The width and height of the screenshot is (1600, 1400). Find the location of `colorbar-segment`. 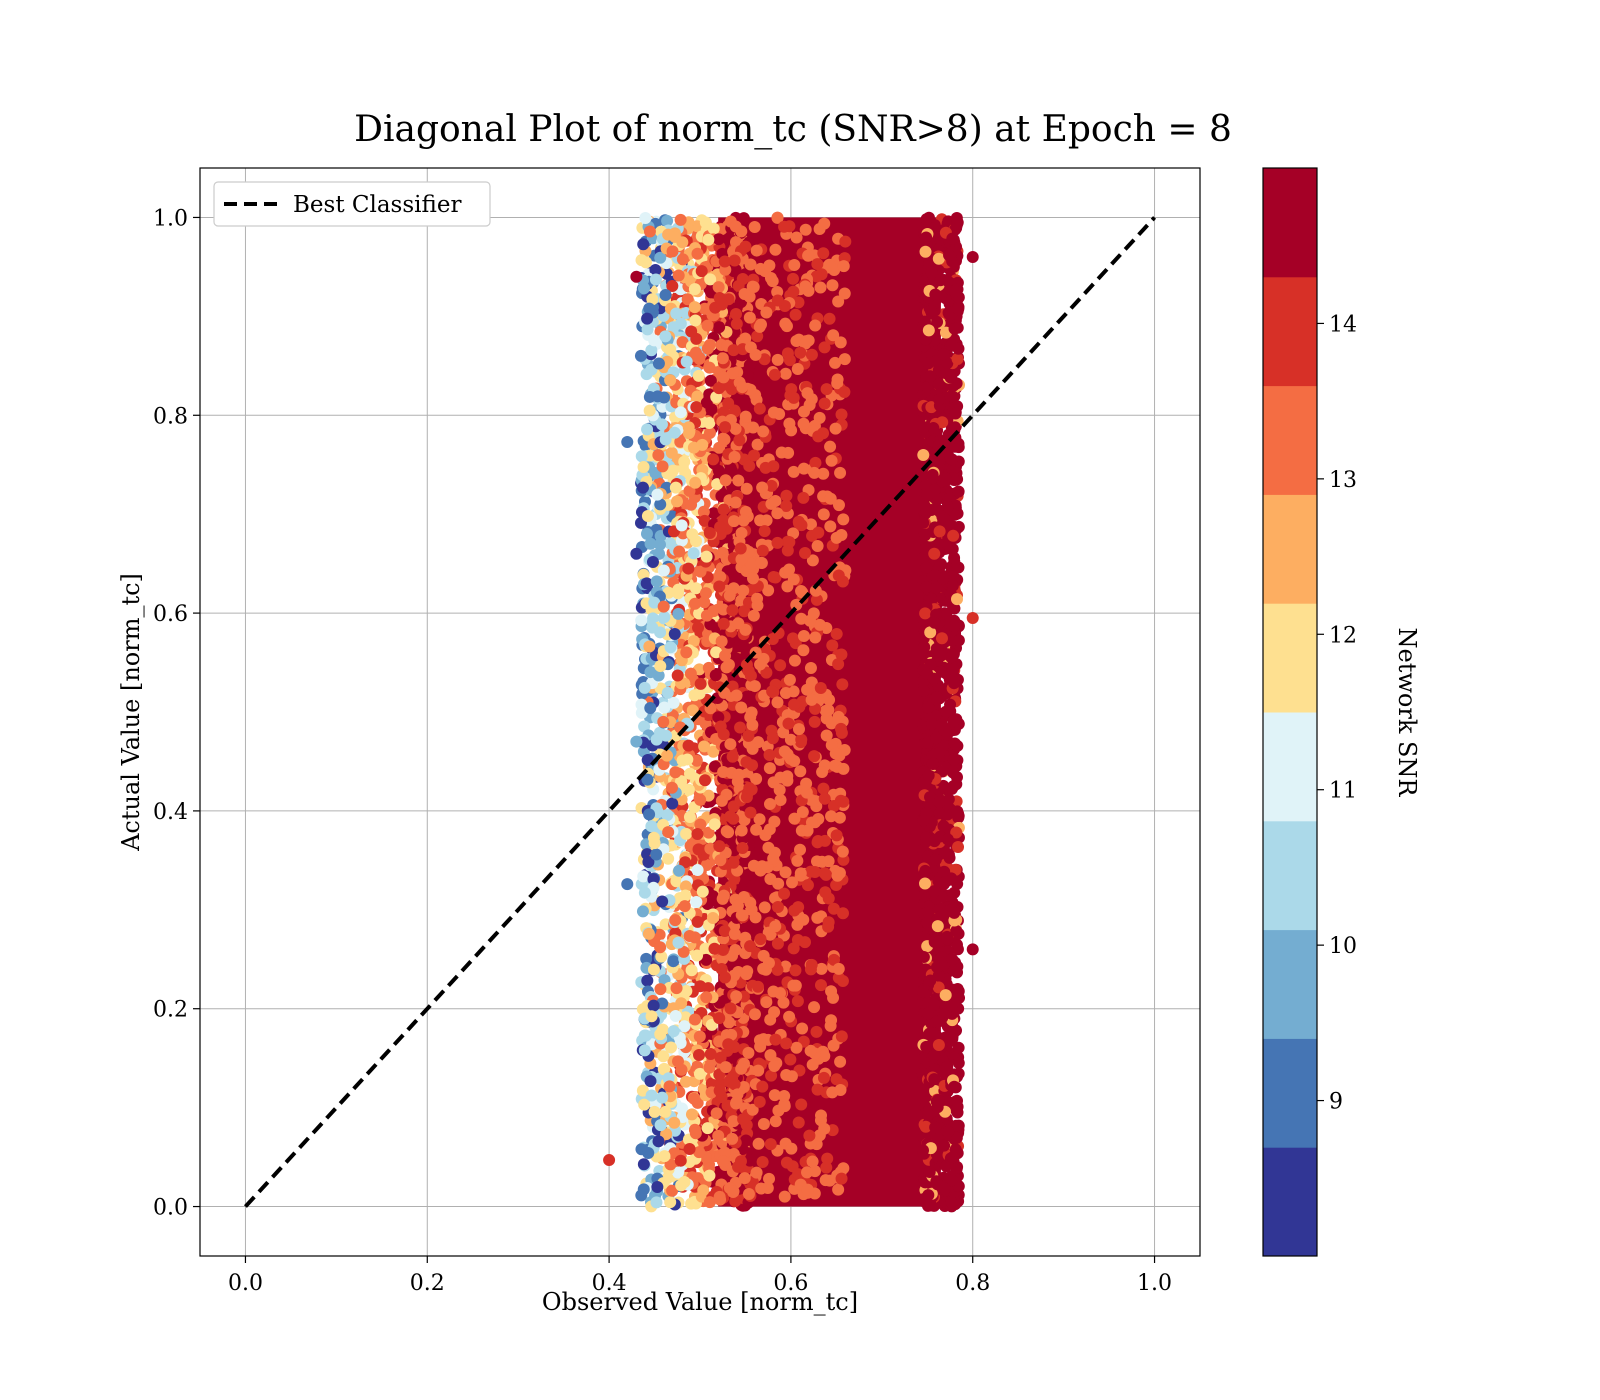

colorbar-segment is located at coordinates (1290, 223).